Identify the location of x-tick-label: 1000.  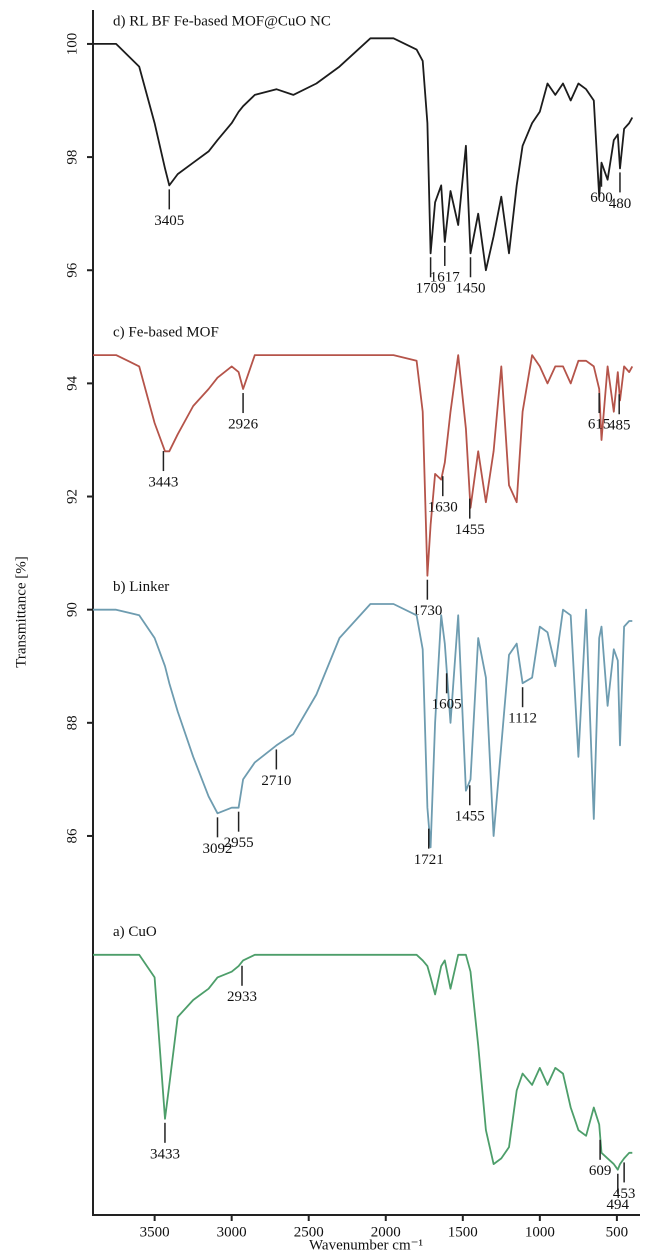
(540, 1232).